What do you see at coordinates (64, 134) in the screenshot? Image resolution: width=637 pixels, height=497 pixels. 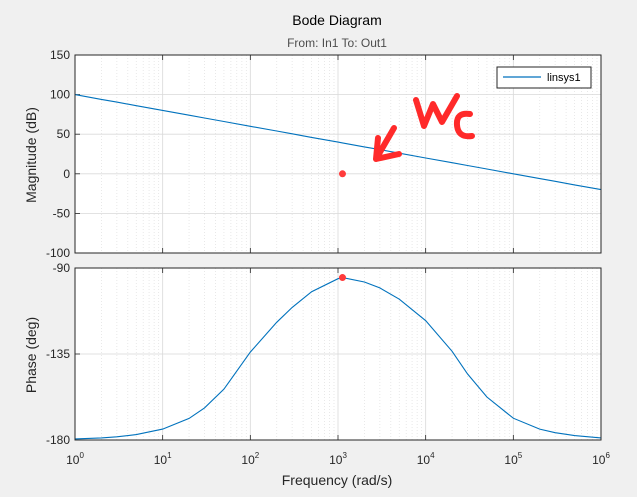 I see `magnitude-y-tick-label: 50` at bounding box center [64, 134].